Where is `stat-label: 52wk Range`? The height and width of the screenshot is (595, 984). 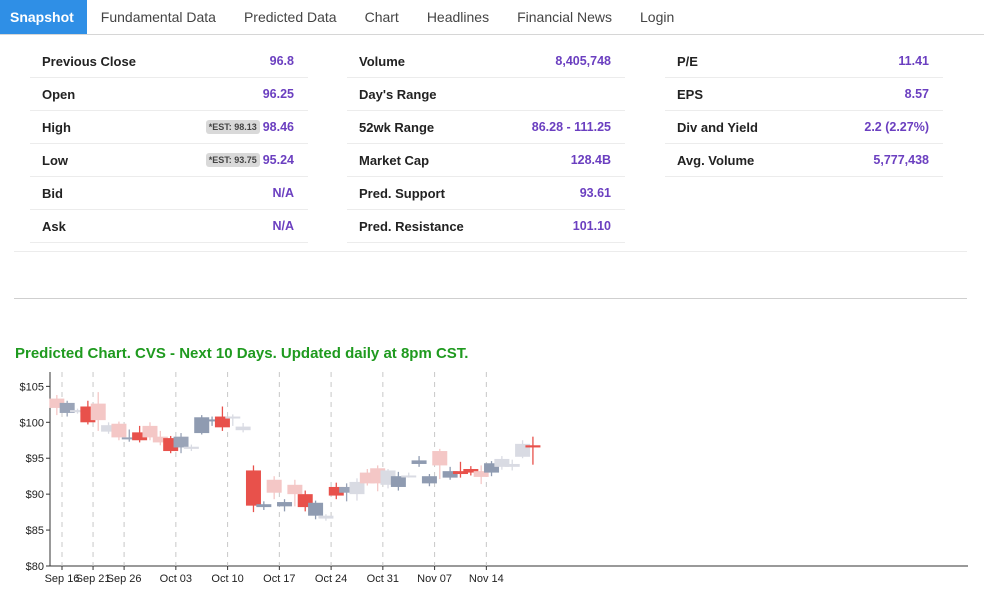 stat-label: 52wk Range is located at coordinates (397, 127).